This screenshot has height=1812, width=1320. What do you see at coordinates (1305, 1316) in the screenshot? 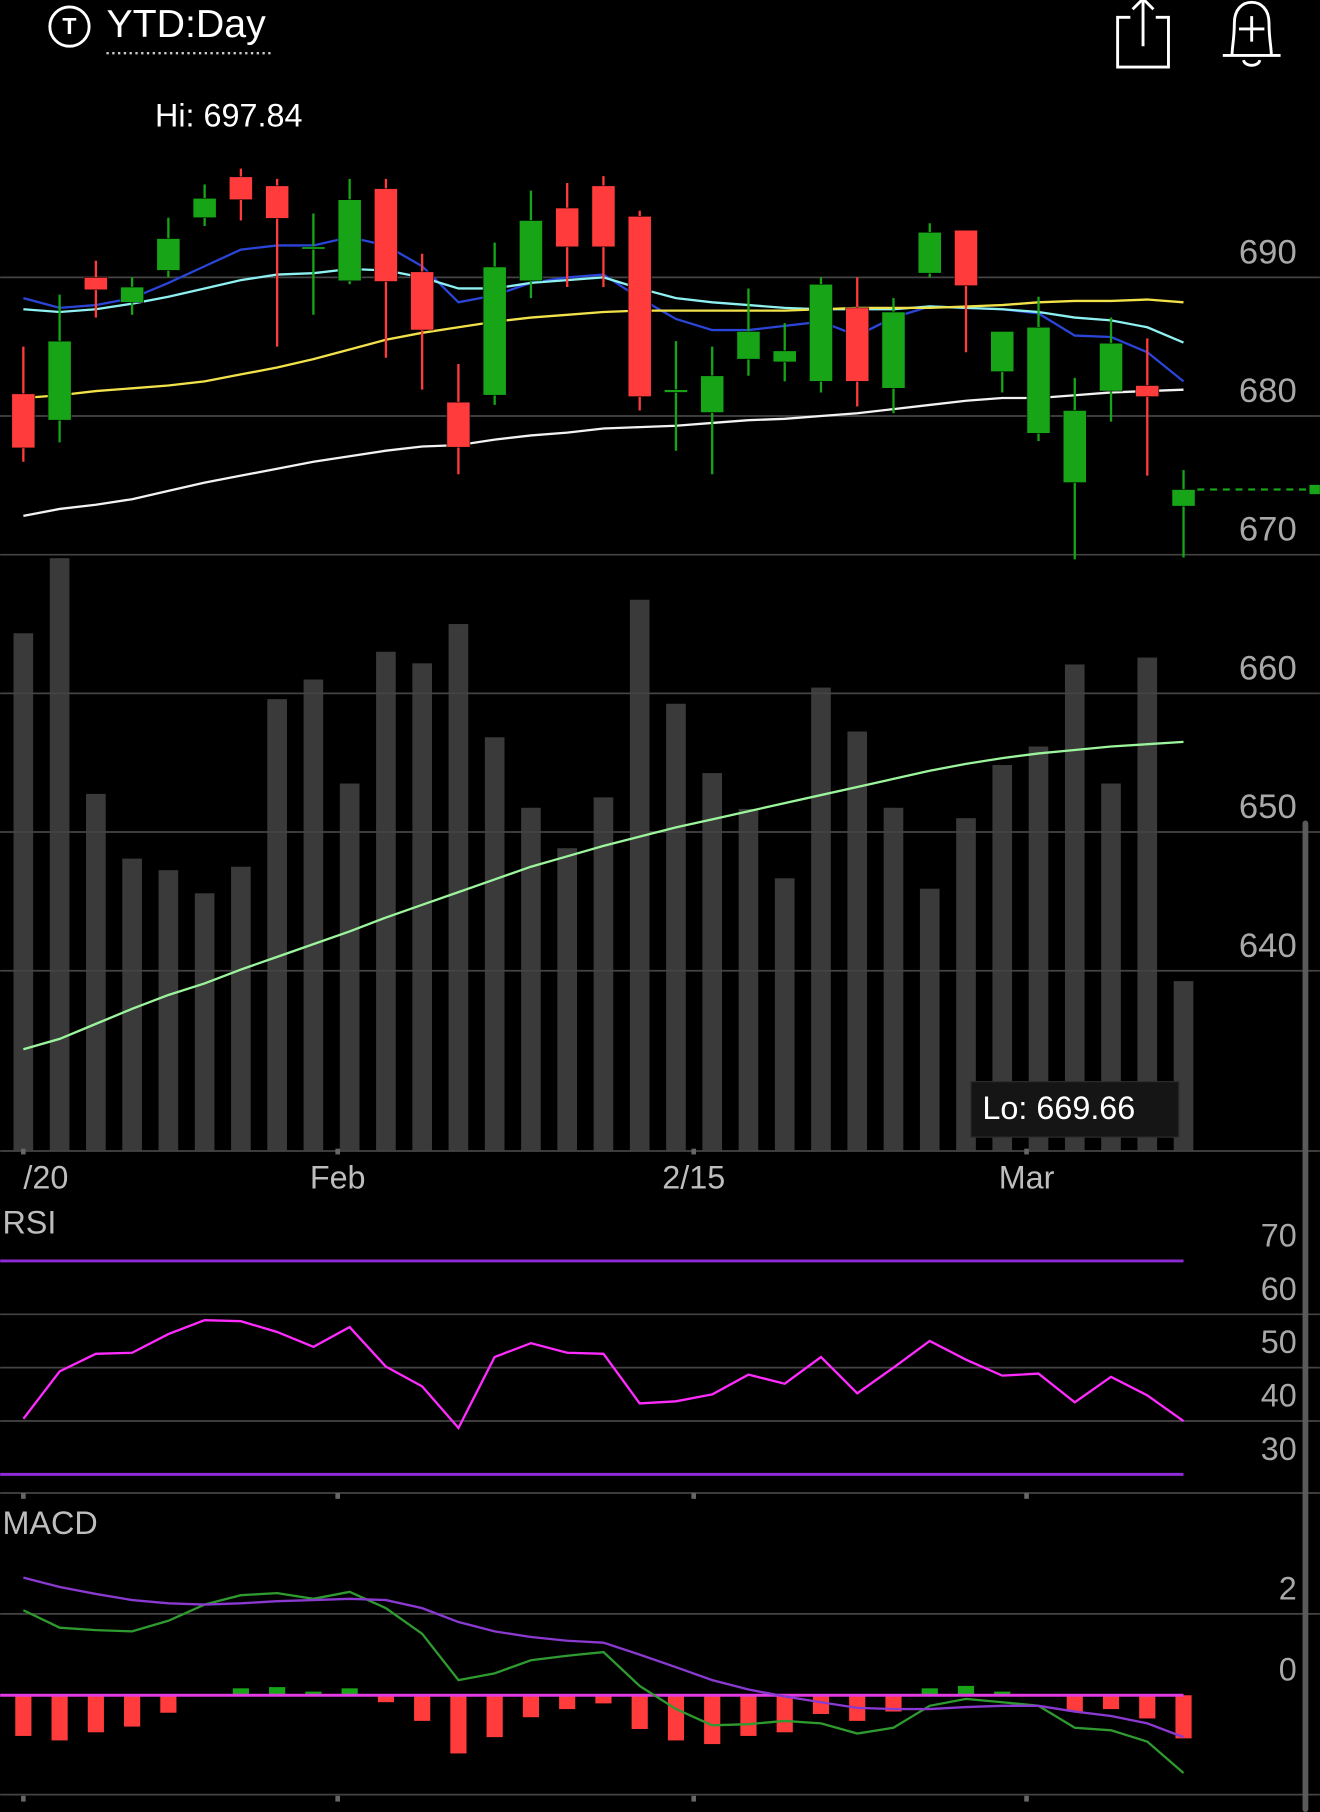
I see `scrollbar` at bounding box center [1305, 1316].